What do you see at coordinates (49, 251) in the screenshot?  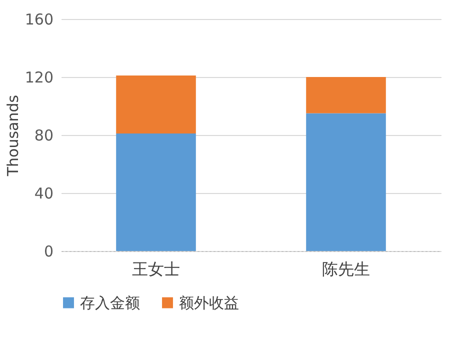 I see `y-tick-label: 0` at bounding box center [49, 251].